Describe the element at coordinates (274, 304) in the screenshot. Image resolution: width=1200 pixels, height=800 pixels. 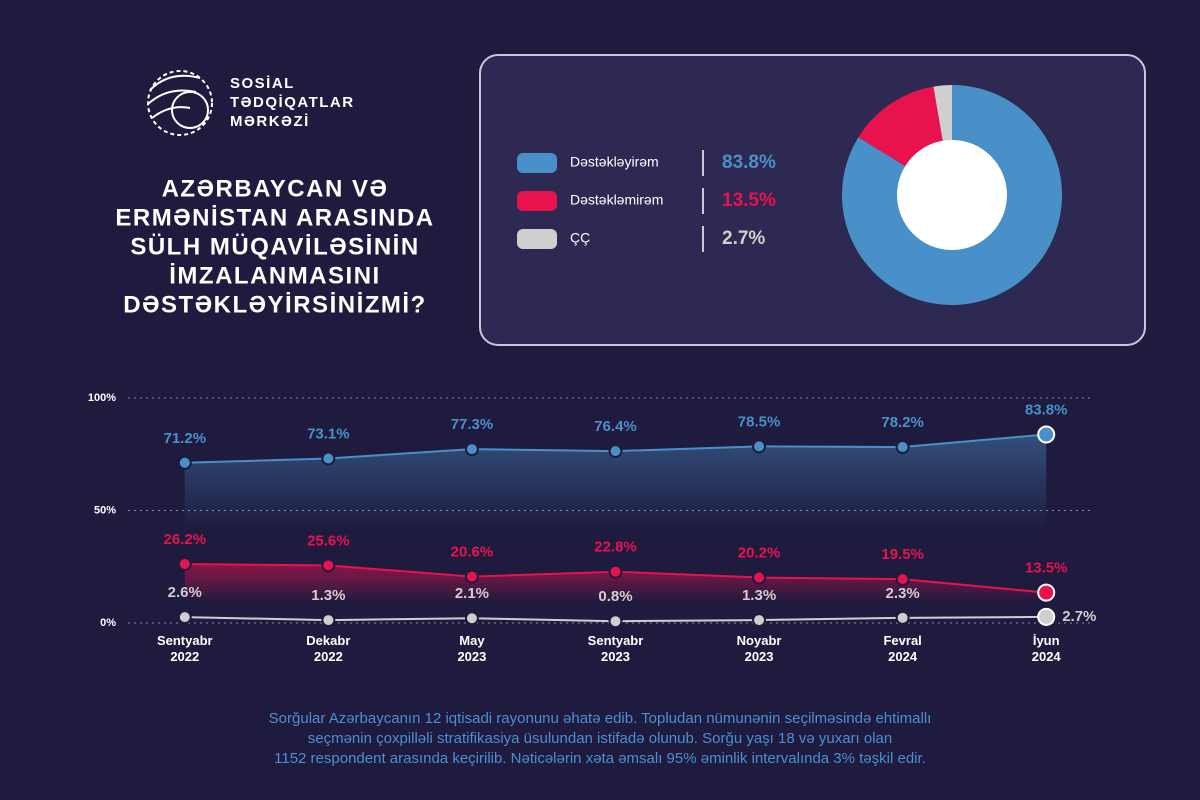
I see `title-line: DƏSTƏKLƏYİRSİNİZMİ?` at that location.